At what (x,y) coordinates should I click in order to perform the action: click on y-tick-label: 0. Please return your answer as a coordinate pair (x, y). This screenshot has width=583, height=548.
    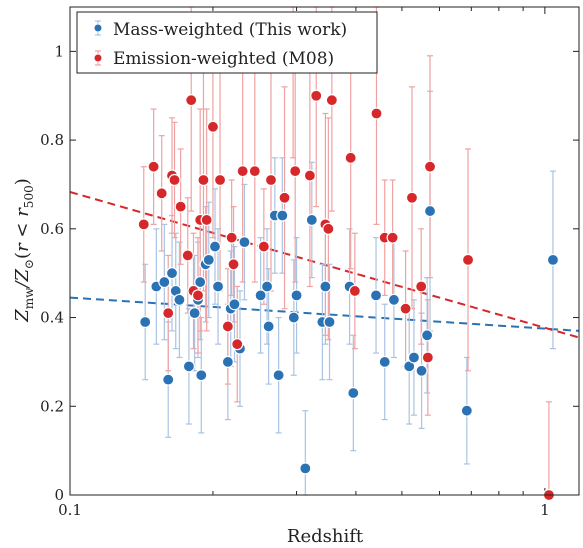
    Looking at the image, I should click on (59, 495).